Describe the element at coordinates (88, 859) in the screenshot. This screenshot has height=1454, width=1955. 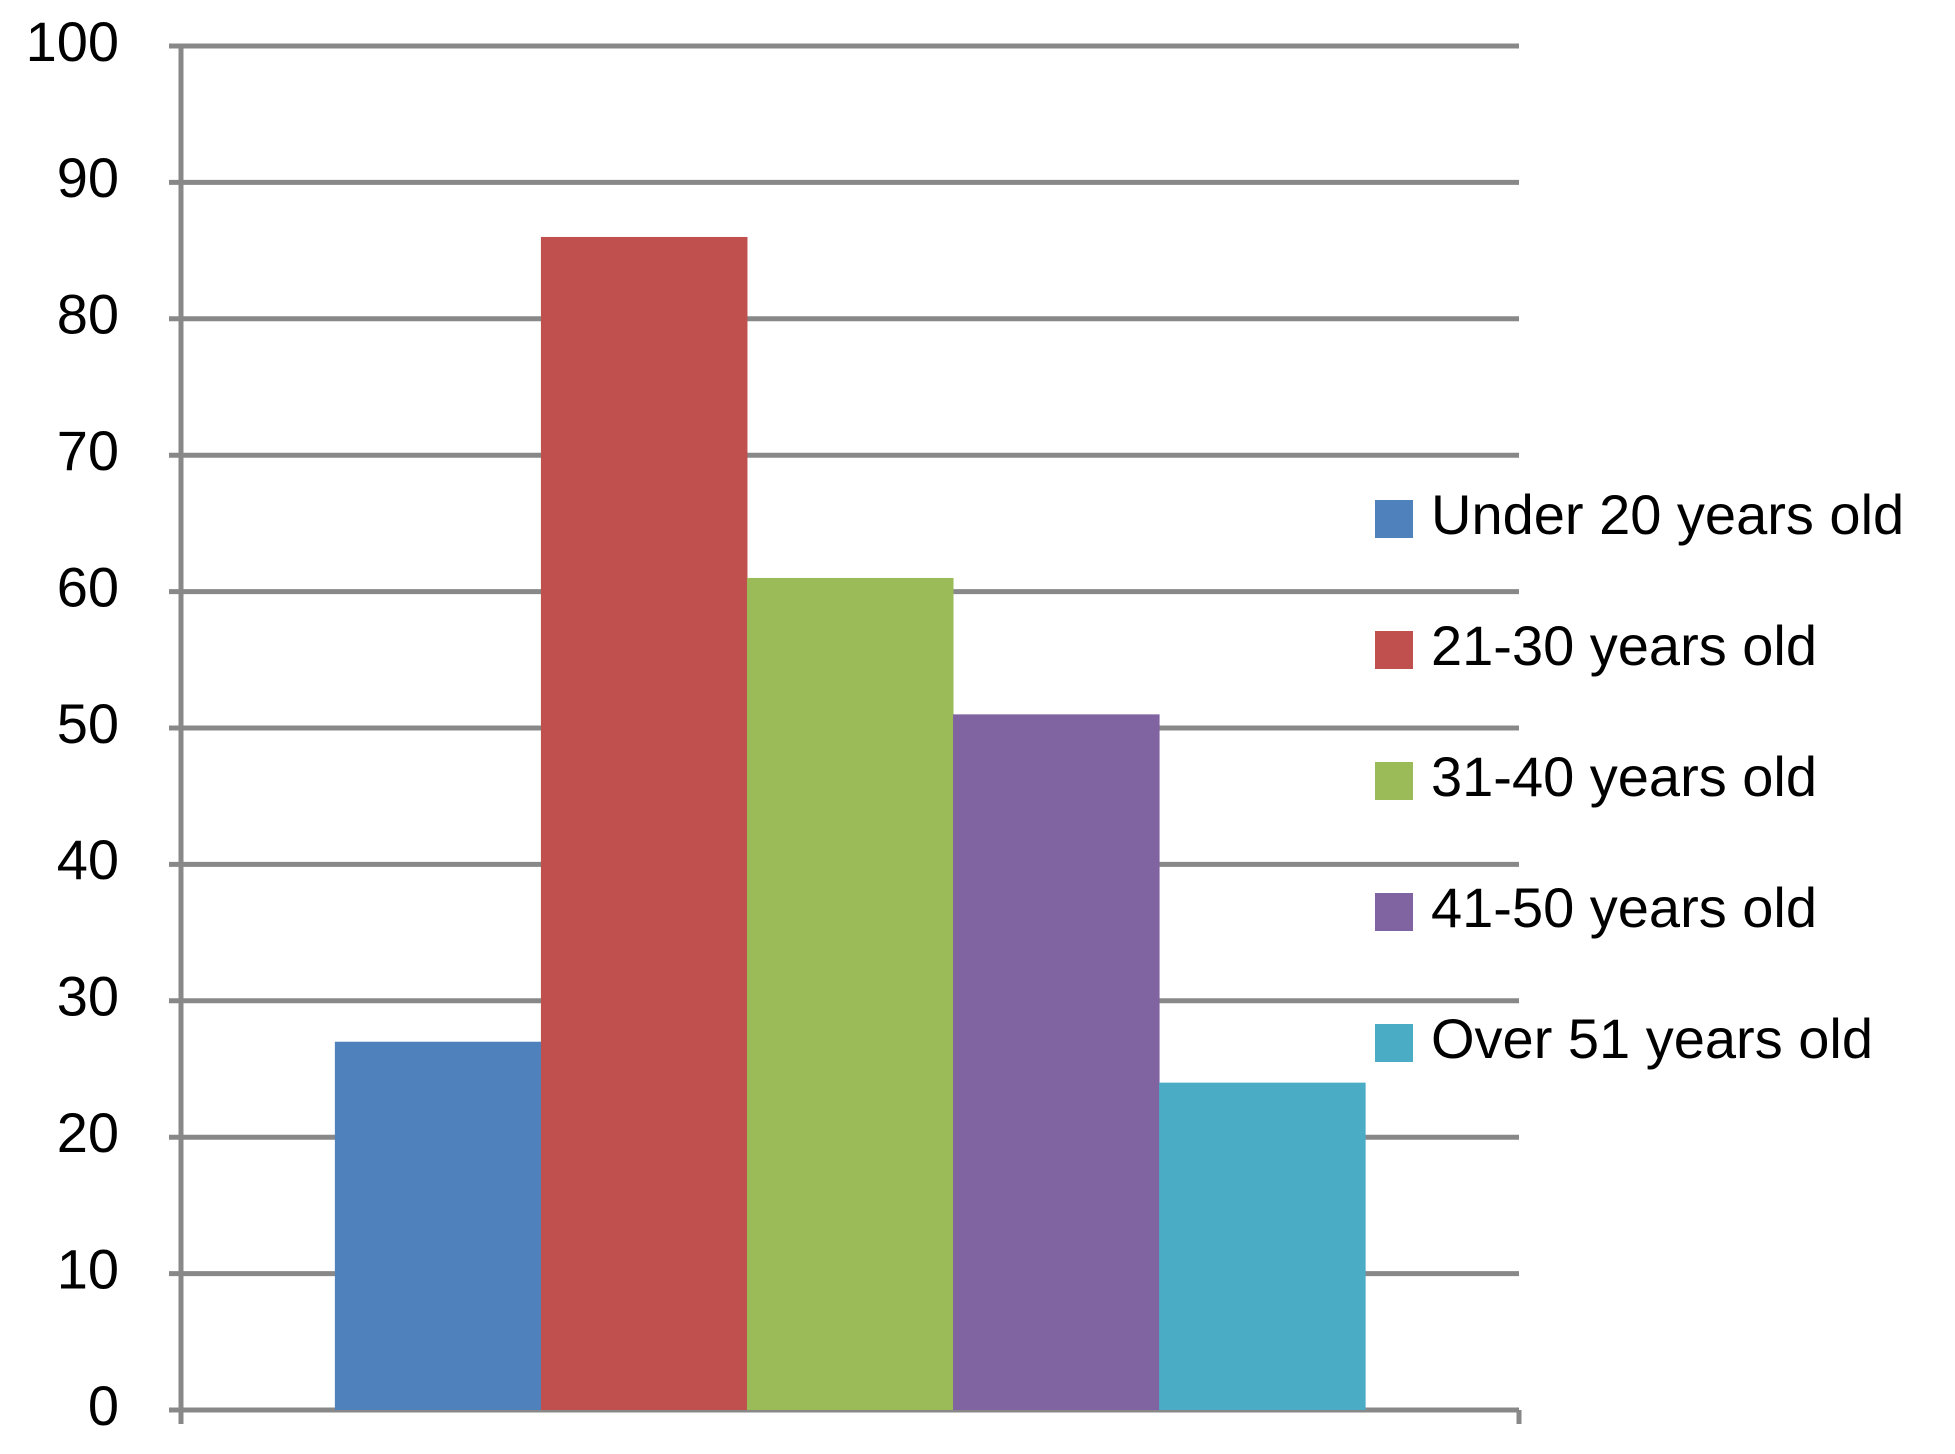
I see `y-tick-label: 40` at that location.